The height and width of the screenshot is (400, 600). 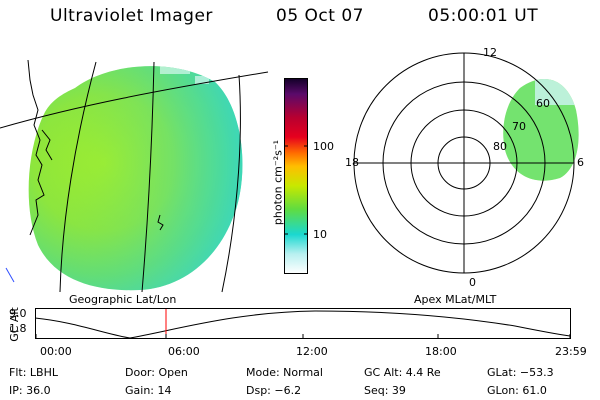 I want to click on time-label: 05:00:01 UT, so click(x=483, y=16).